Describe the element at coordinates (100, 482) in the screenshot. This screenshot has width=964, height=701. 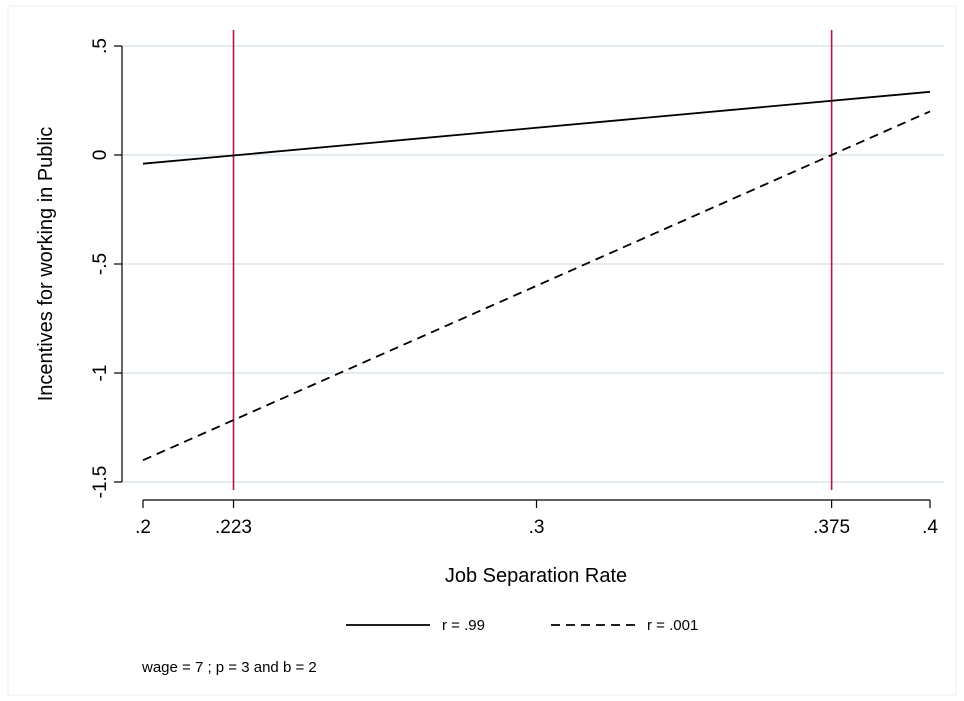
I see `y-tick-label: -1.5` at that location.